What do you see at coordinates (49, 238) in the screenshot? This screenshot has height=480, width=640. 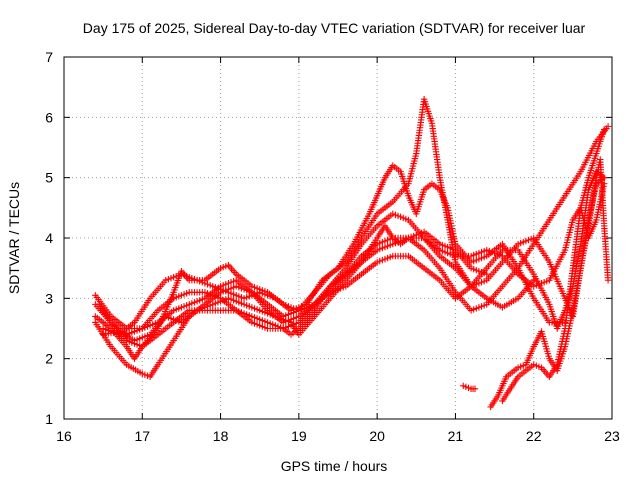 I see `y-tick-label: 4` at bounding box center [49, 238].